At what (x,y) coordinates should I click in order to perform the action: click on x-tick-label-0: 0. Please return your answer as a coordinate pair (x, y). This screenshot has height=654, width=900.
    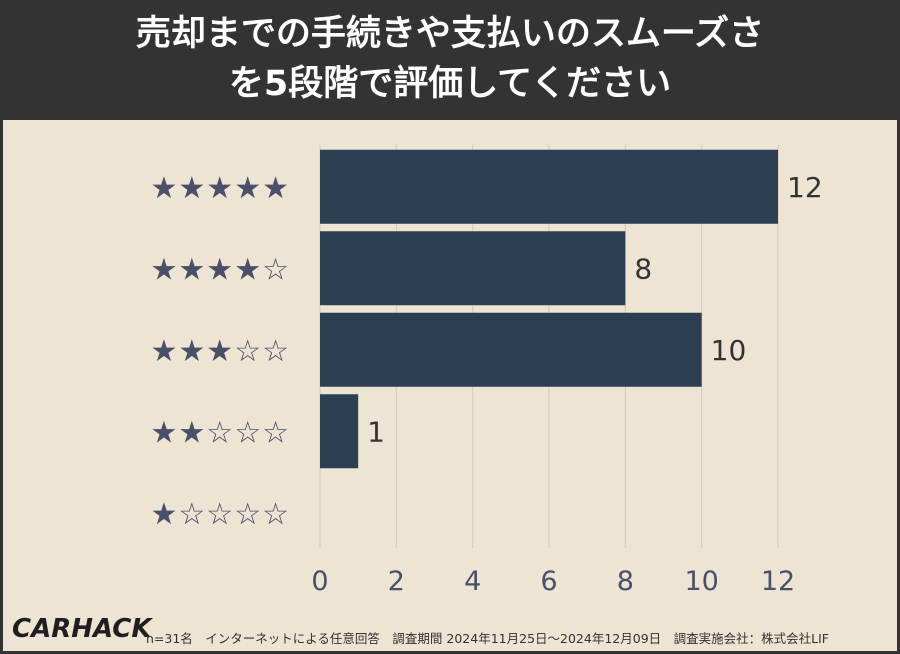
    Looking at the image, I should click on (319, 581).